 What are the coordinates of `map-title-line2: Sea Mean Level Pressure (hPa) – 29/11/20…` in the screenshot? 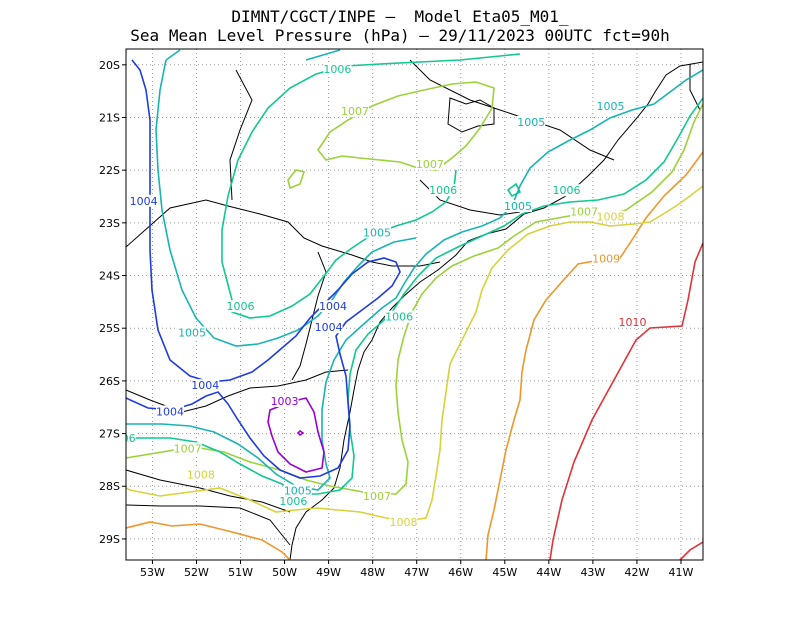 It's located at (400, 35).